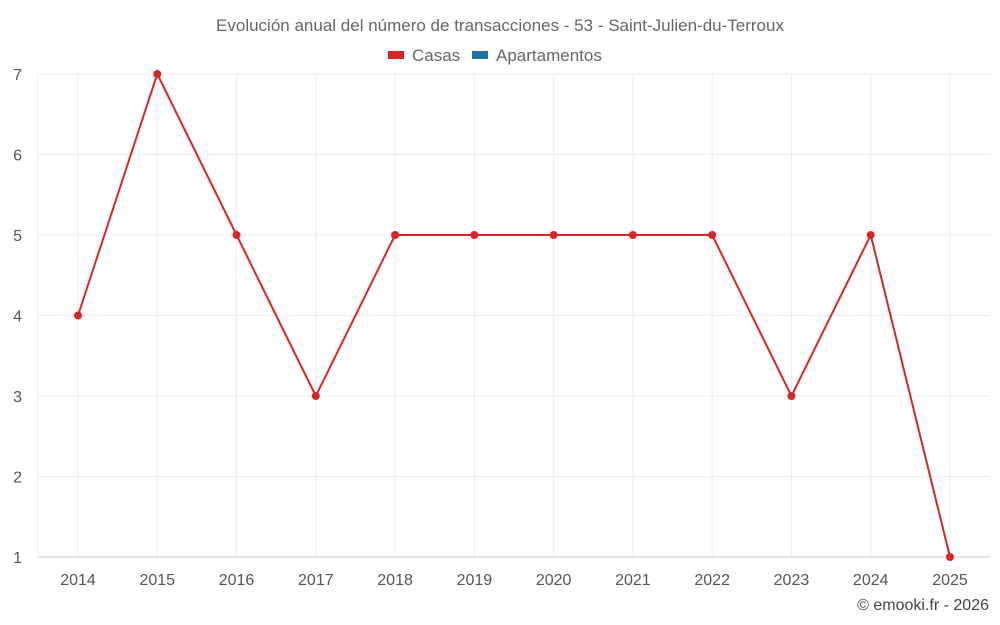 This screenshot has width=1000, height=625. What do you see at coordinates (950, 580) in the screenshot?
I see `x-tick-label: 2025` at bounding box center [950, 580].